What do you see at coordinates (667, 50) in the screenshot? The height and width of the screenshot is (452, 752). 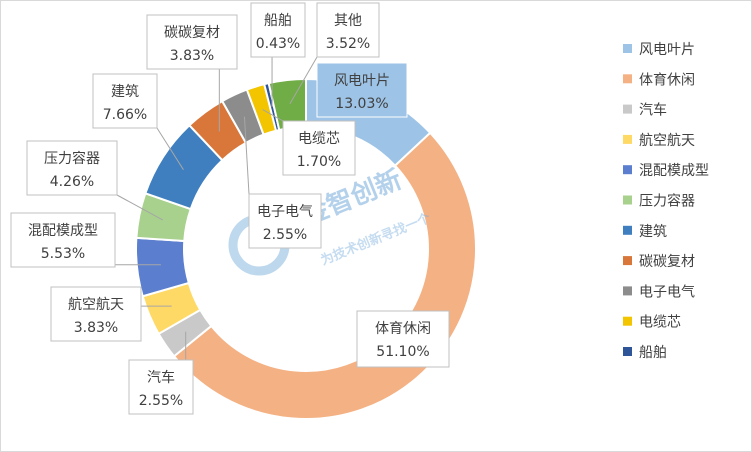 I see `legend-item-label: 风电叶片` at bounding box center [667, 50].